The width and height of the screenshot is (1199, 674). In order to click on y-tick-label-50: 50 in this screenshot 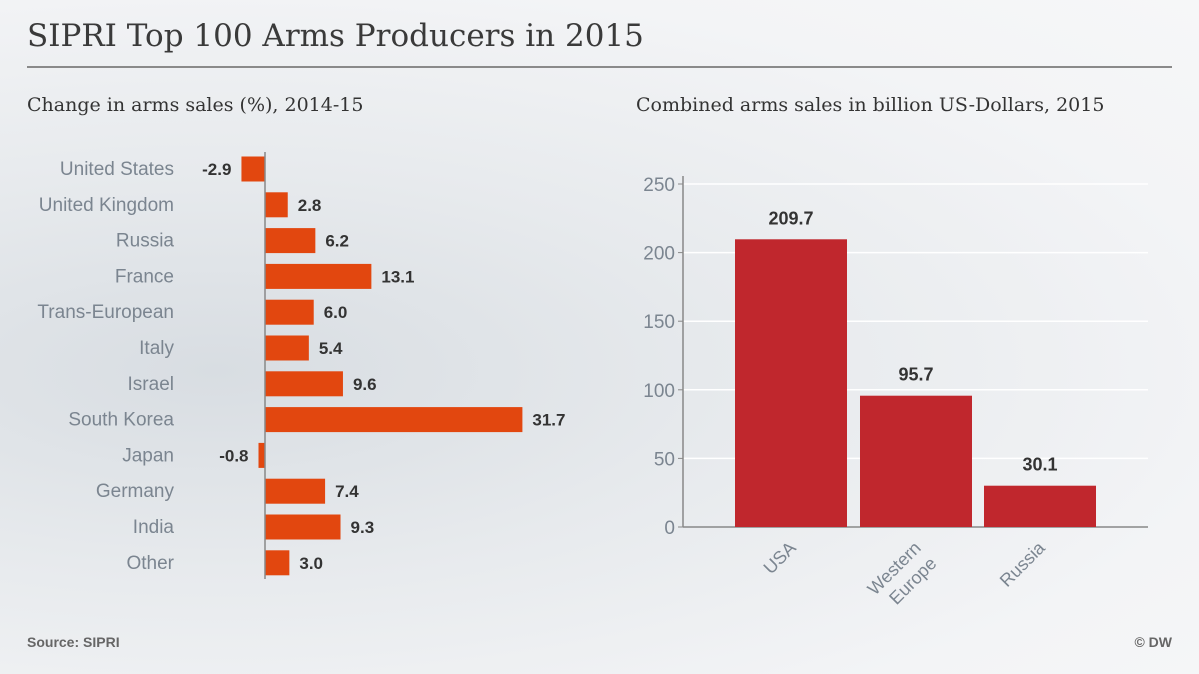, I will do `click(664, 459)`.